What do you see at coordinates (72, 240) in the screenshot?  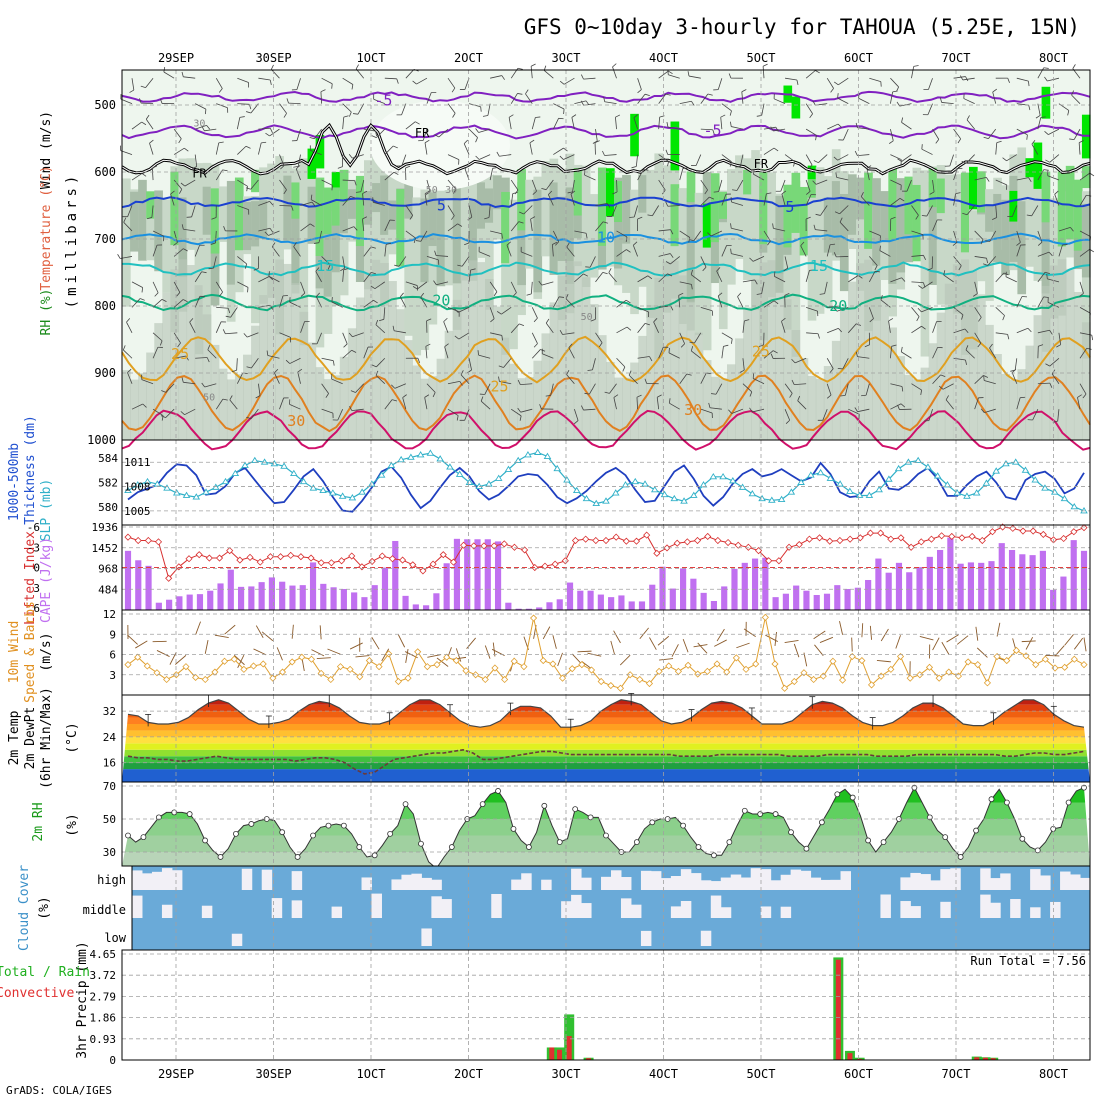 I see `upper-units-label: (millibars)` at bounding box center [72, 240].